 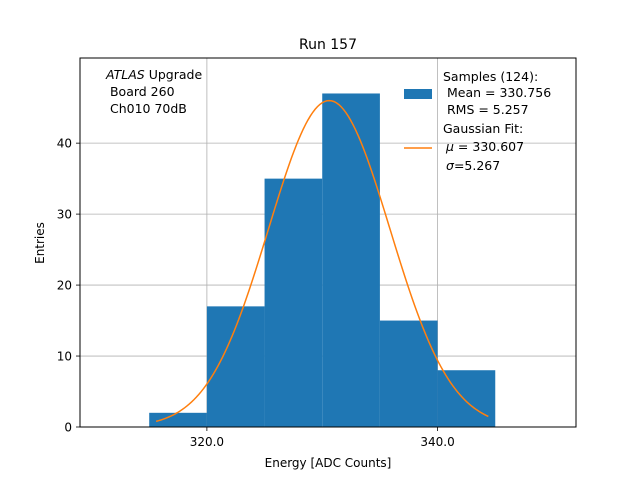 What do you see at coordinates (64, 215) in the screenshot?
I see `y-tick-label: 30` at bounding box center [64, 215].